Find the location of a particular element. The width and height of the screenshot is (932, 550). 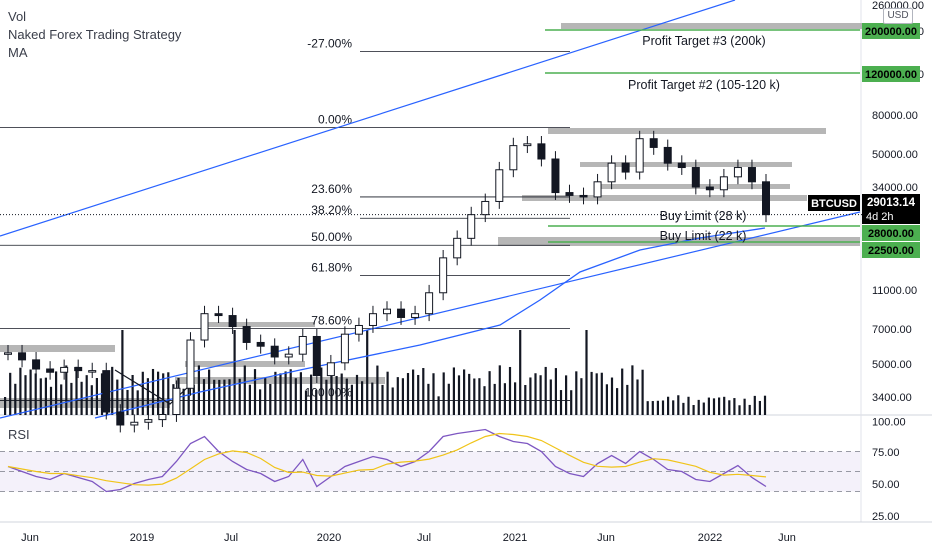

legend-vol: Vol is located at coordinates (17, 16).